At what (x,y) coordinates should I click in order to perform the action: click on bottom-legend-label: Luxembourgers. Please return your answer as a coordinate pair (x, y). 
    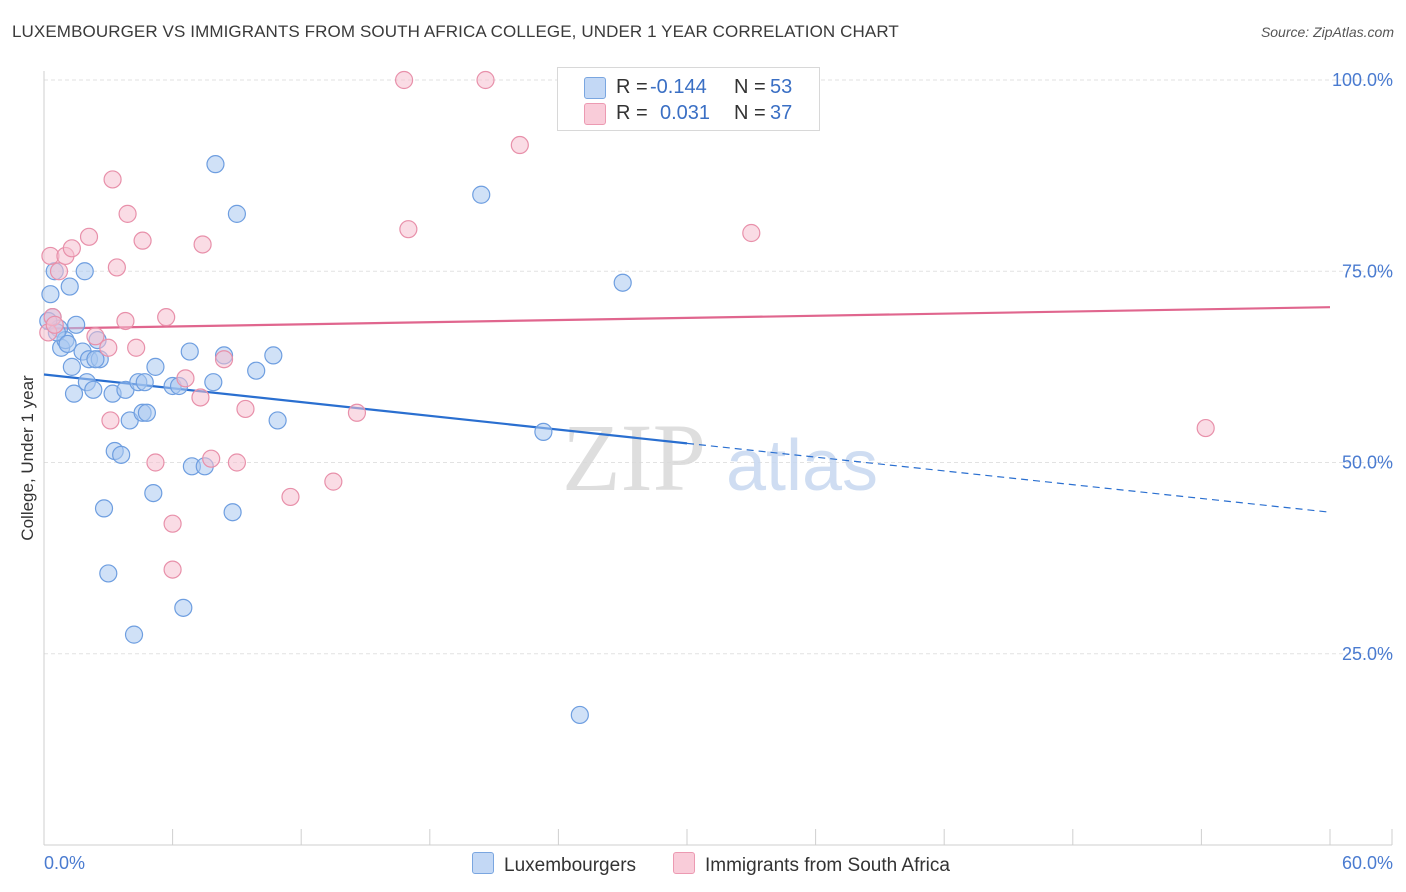
    Looking at the image, I should click on (570, 865).